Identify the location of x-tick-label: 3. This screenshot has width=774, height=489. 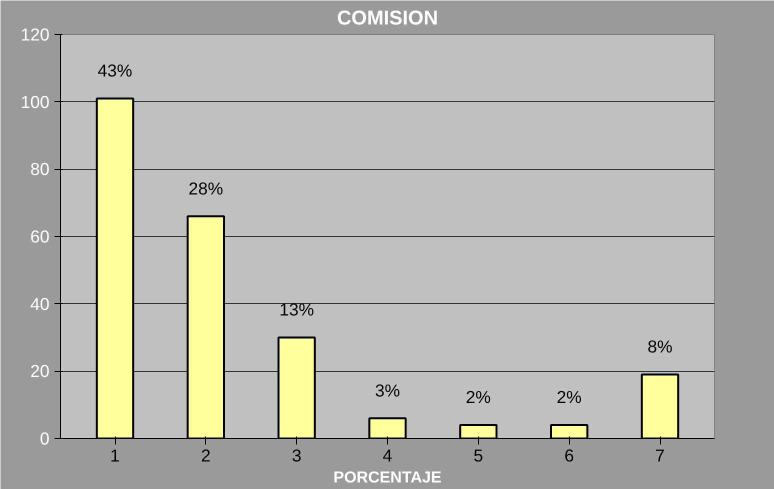
(297, 456).